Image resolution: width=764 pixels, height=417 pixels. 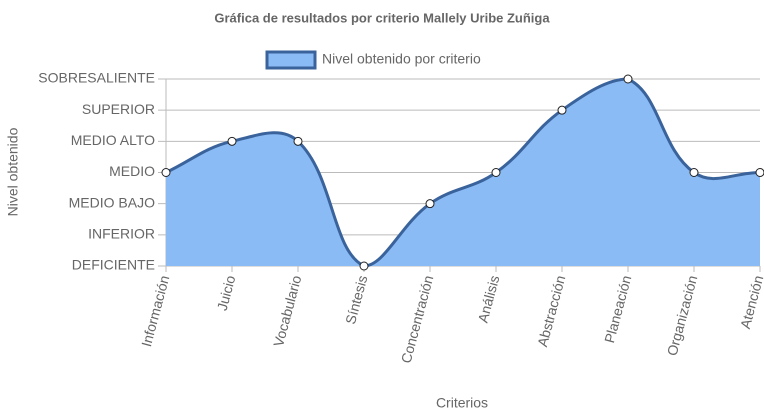 What do you see at coordinates (113, 265) in the screenshot?
I see `y-tick-label: DEFICIENTE` at bounding box center [113, 265].